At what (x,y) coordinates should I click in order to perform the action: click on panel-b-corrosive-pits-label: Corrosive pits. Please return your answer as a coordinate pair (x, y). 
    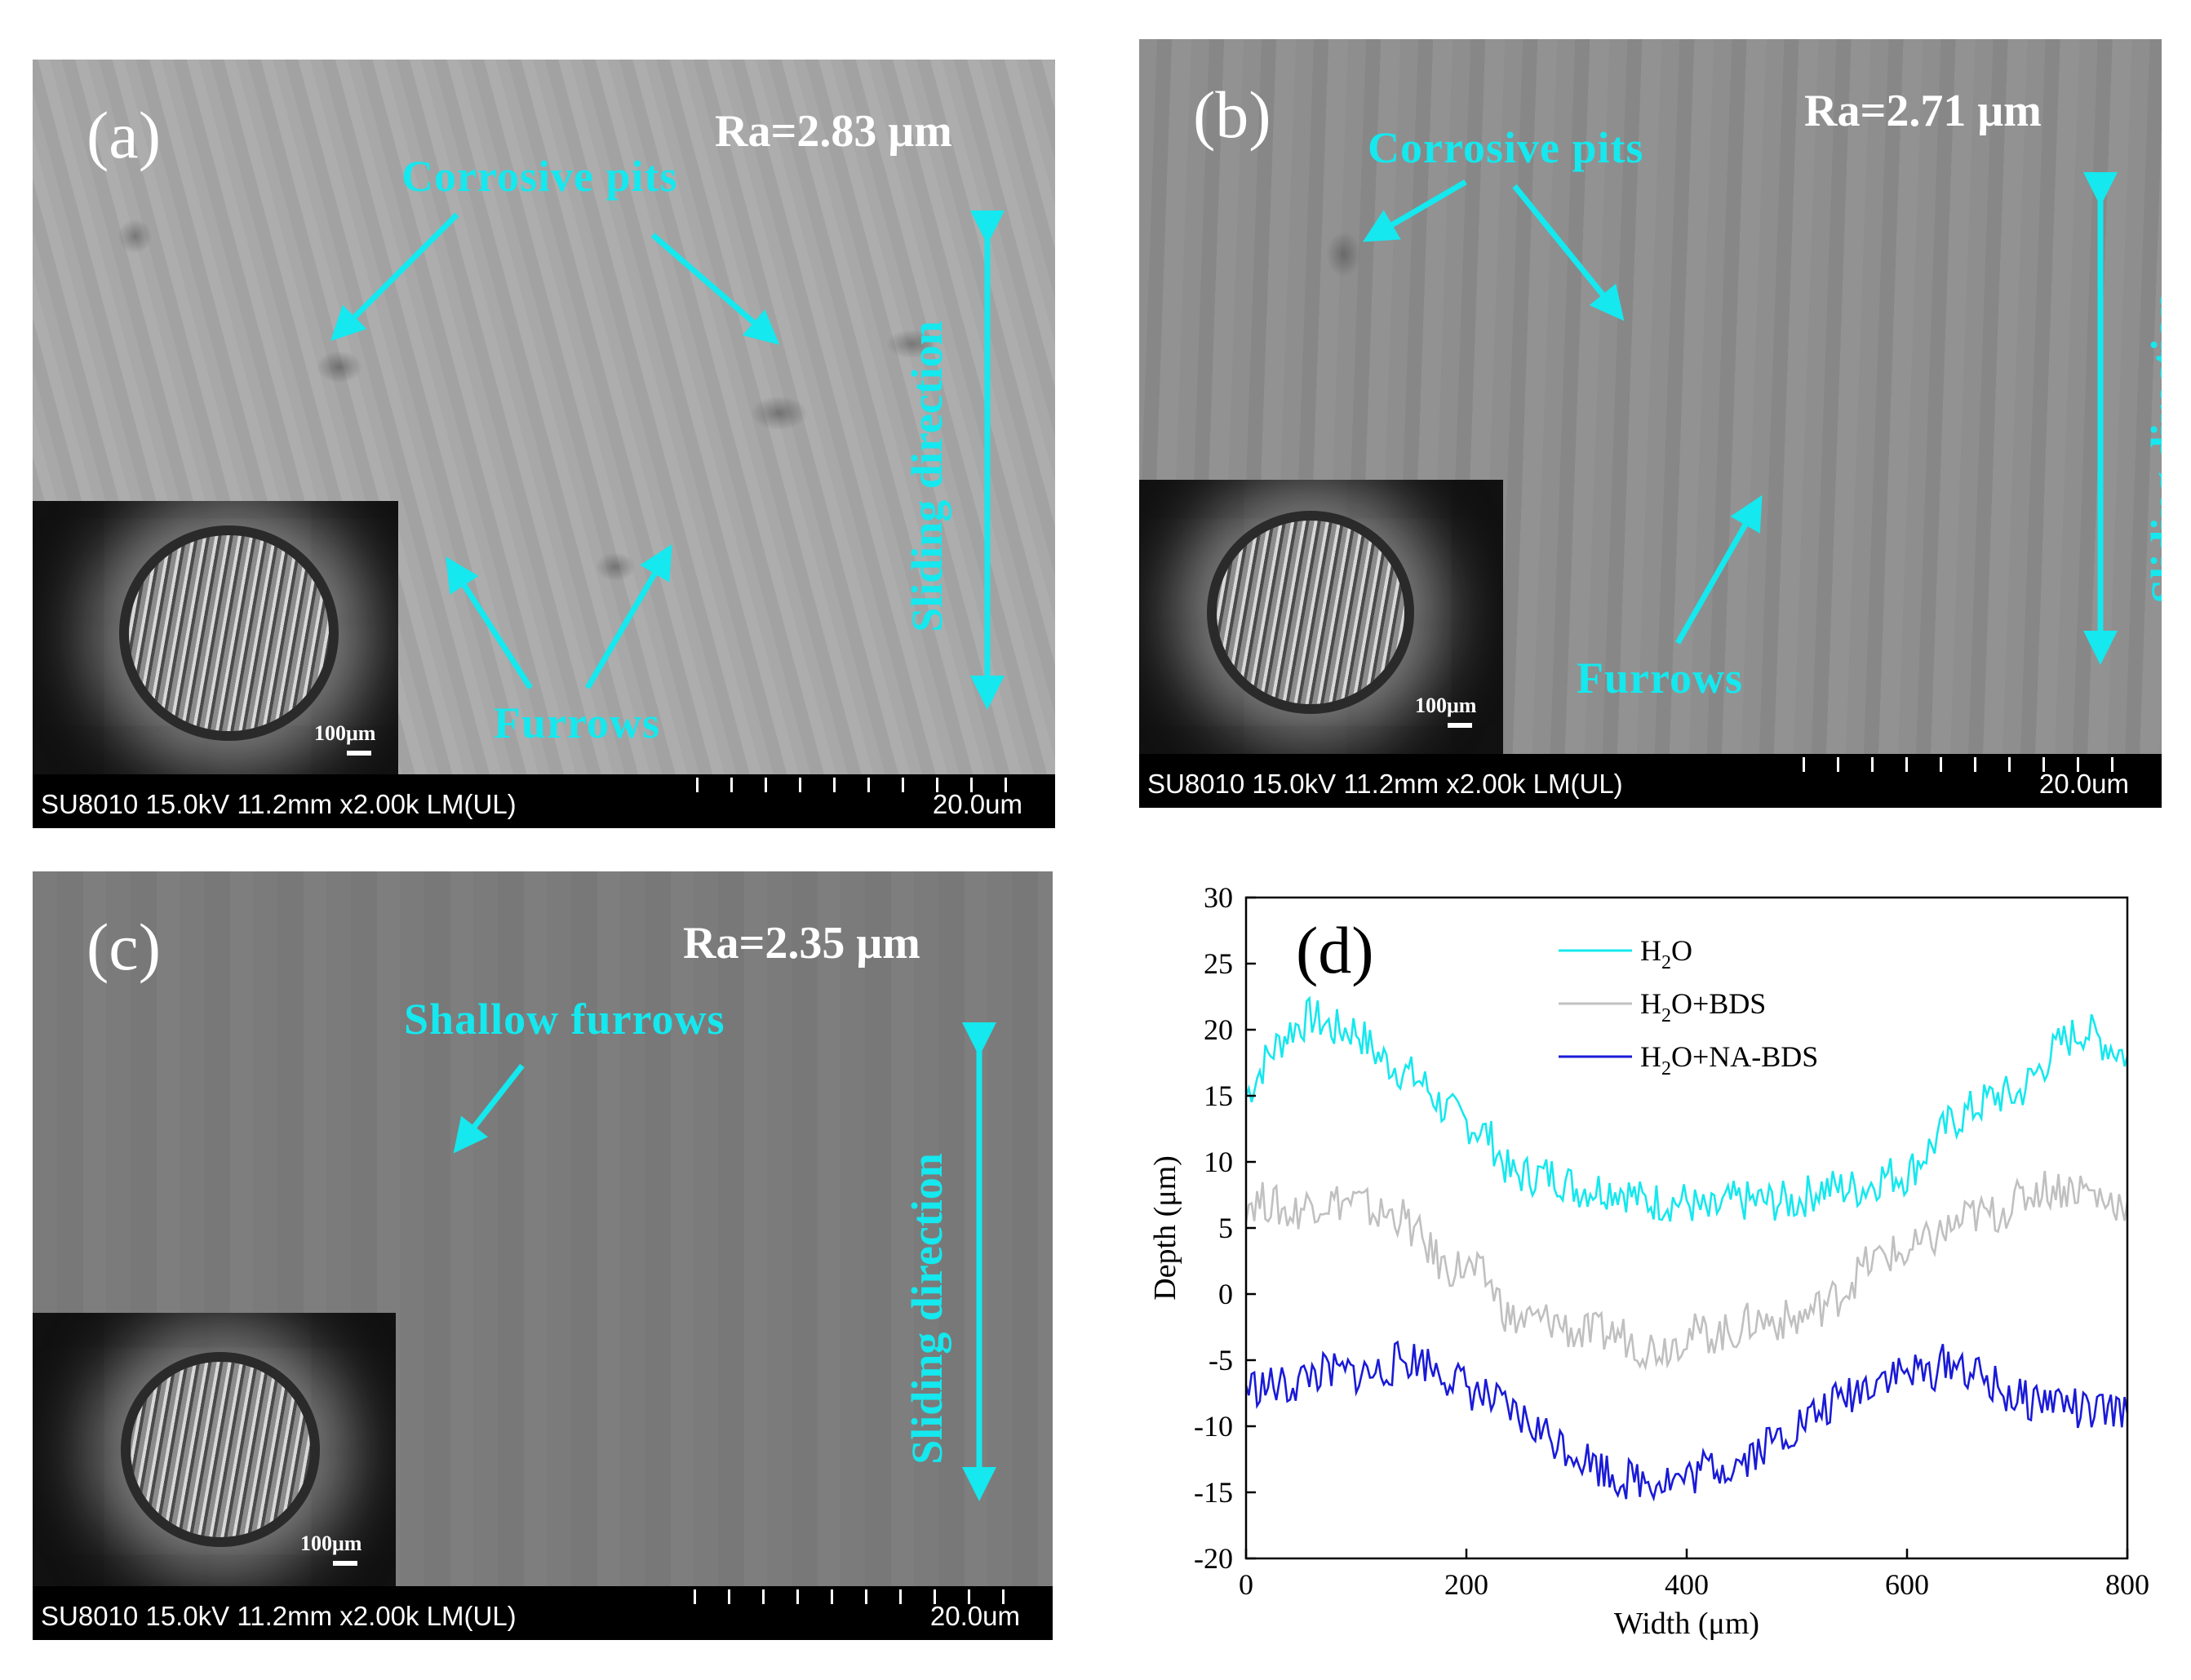
    Looking at the image, I should click on (1506, 147).